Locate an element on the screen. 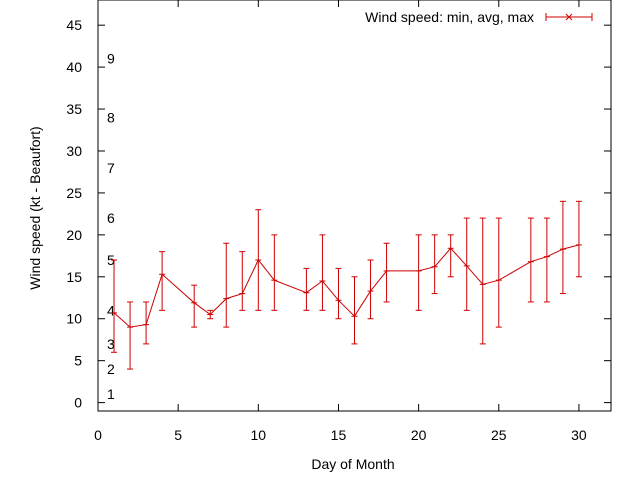  y-tick-label: 15 is located at coordinates (74, 277).